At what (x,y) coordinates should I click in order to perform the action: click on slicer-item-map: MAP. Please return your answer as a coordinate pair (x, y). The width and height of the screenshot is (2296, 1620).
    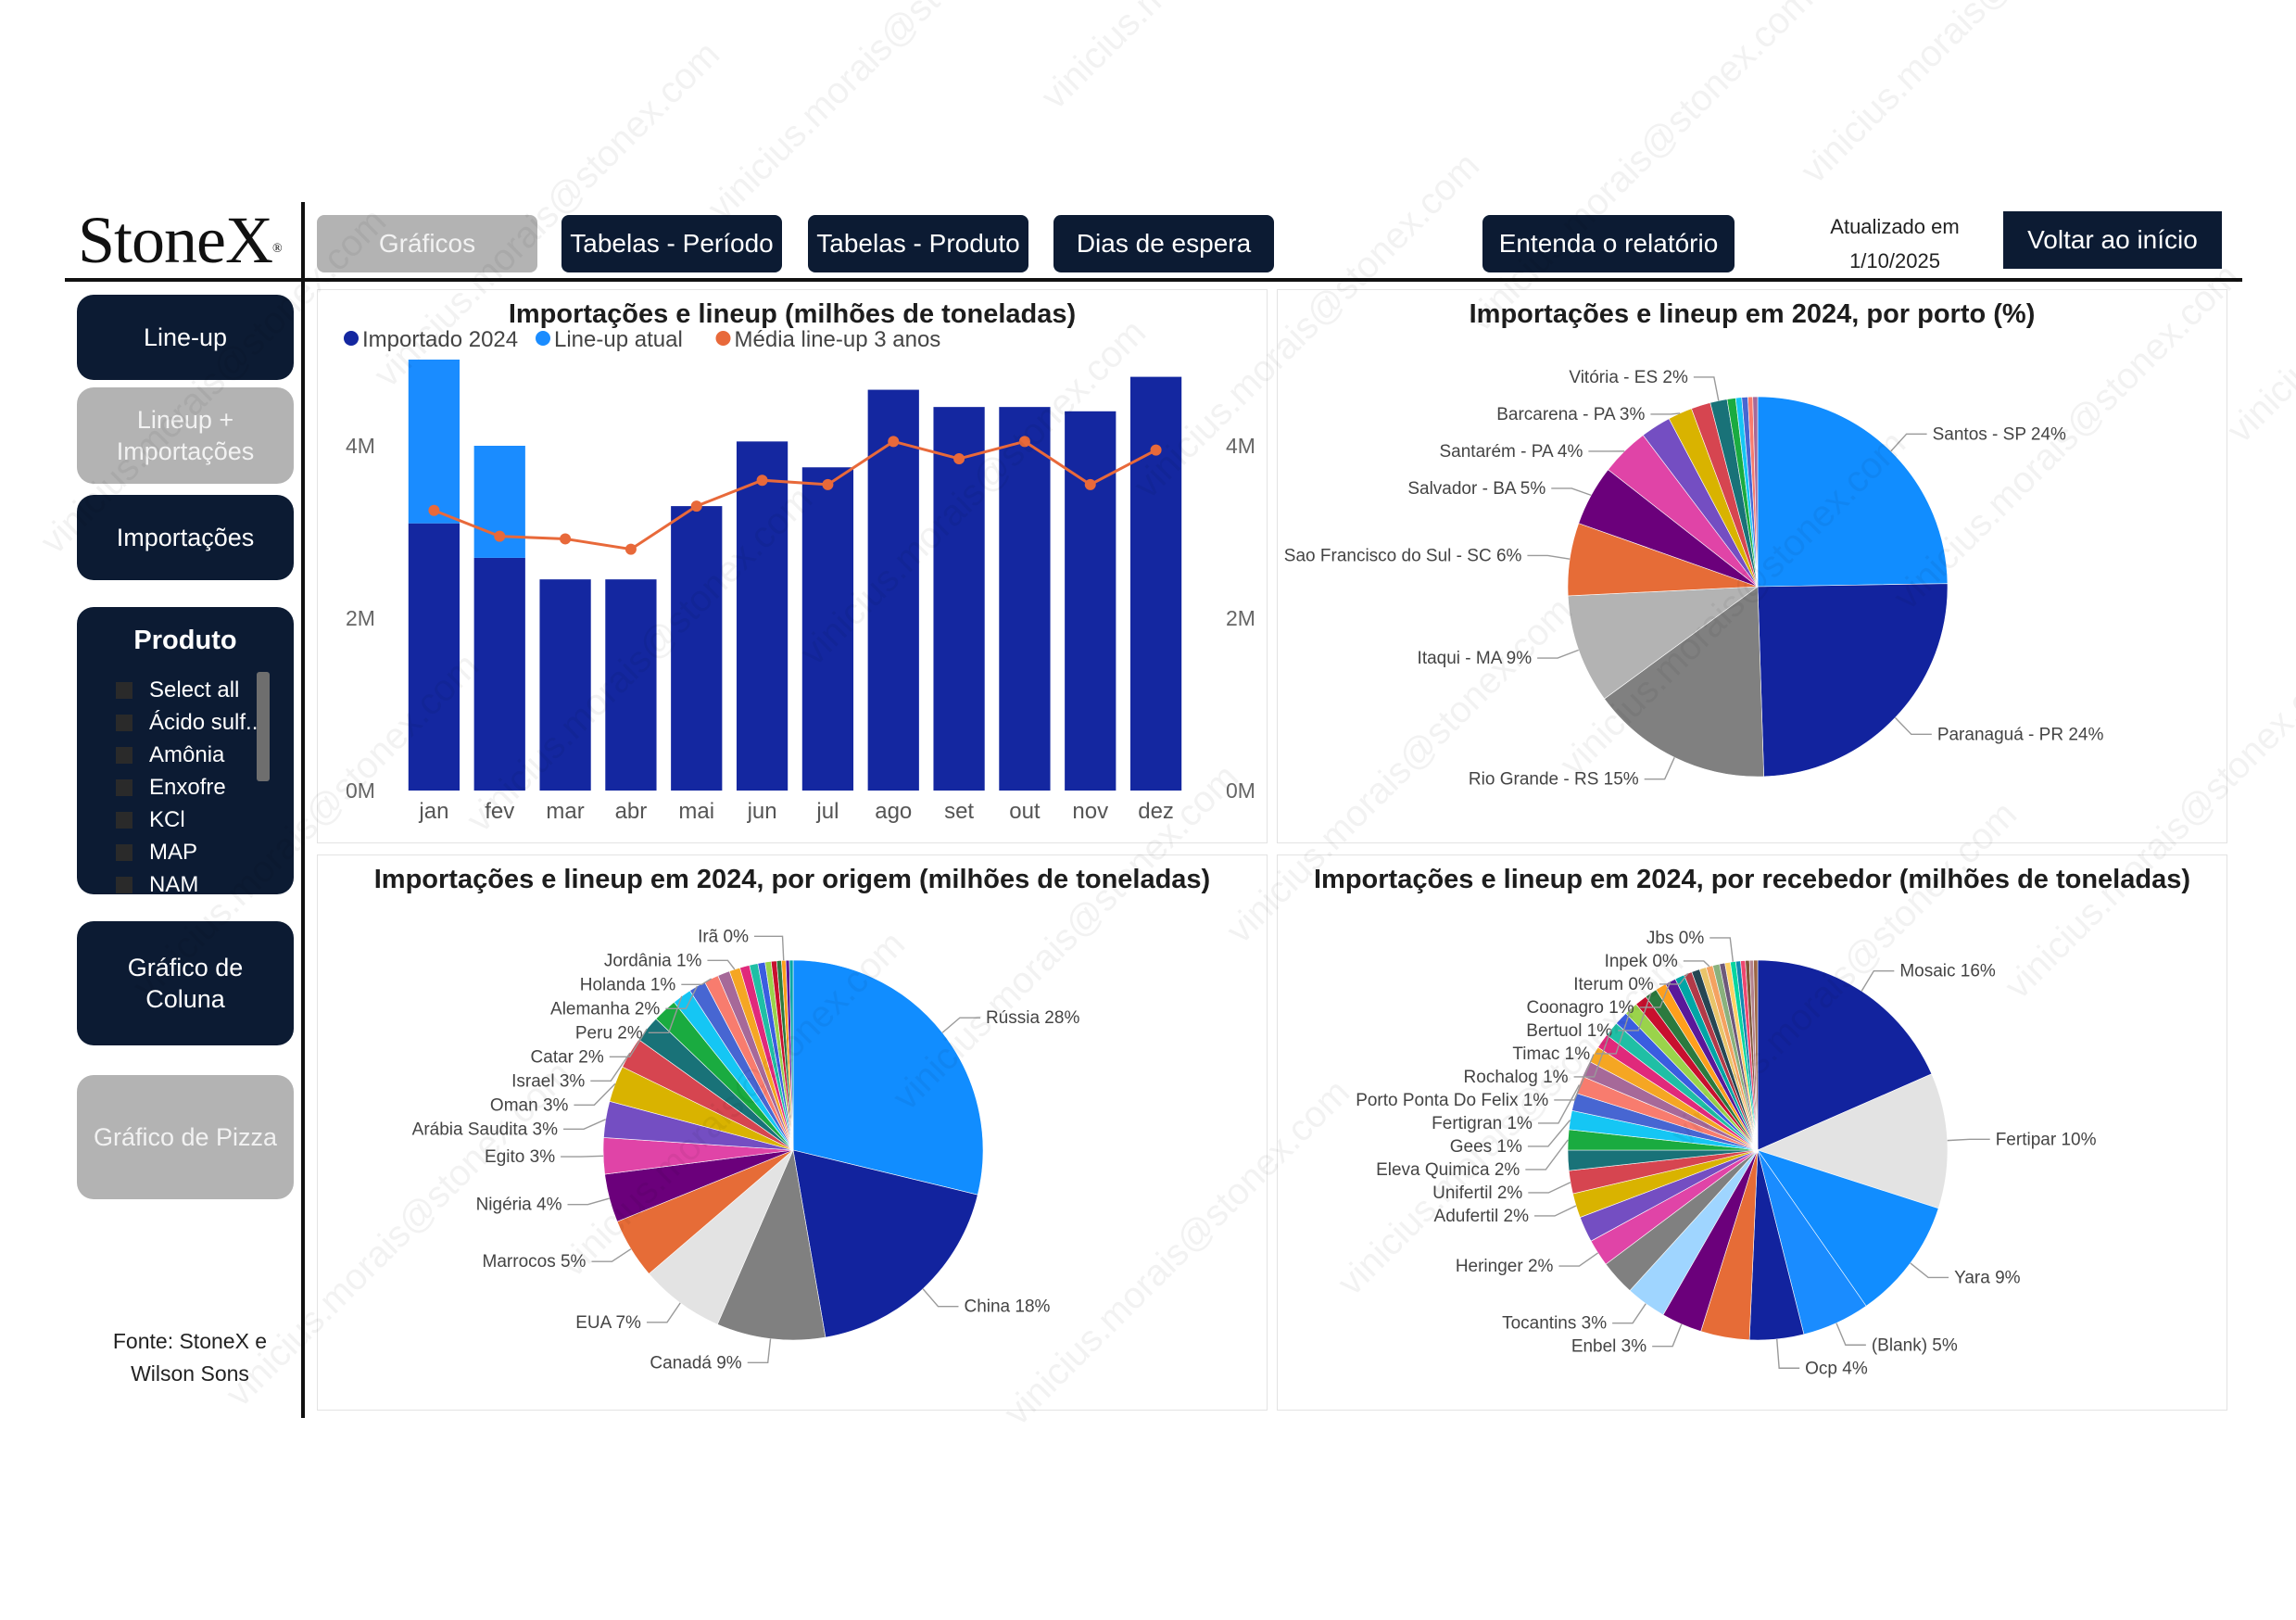
    Looking at the image, I should click on (190, 852).